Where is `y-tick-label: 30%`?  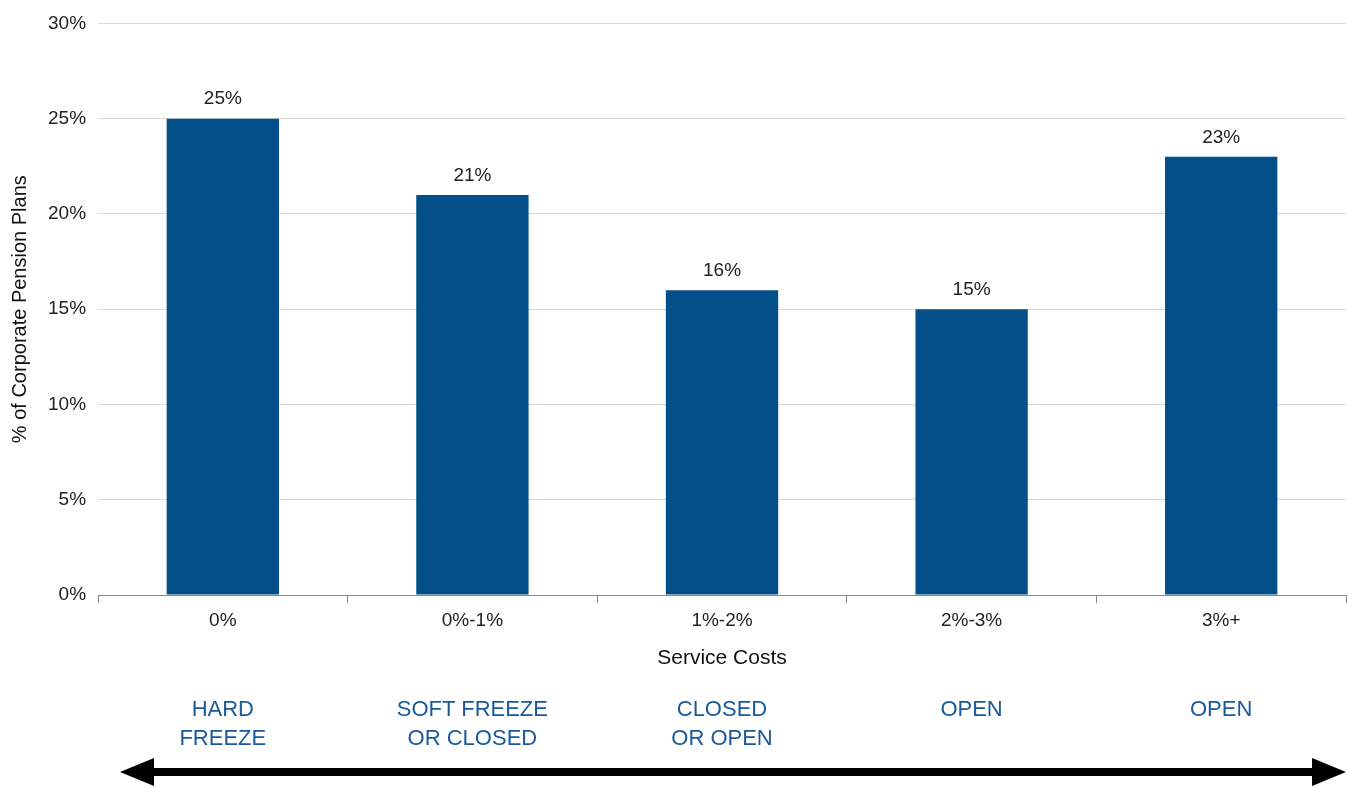
y-tick-label: 30% is located at coordinates (67, 22).